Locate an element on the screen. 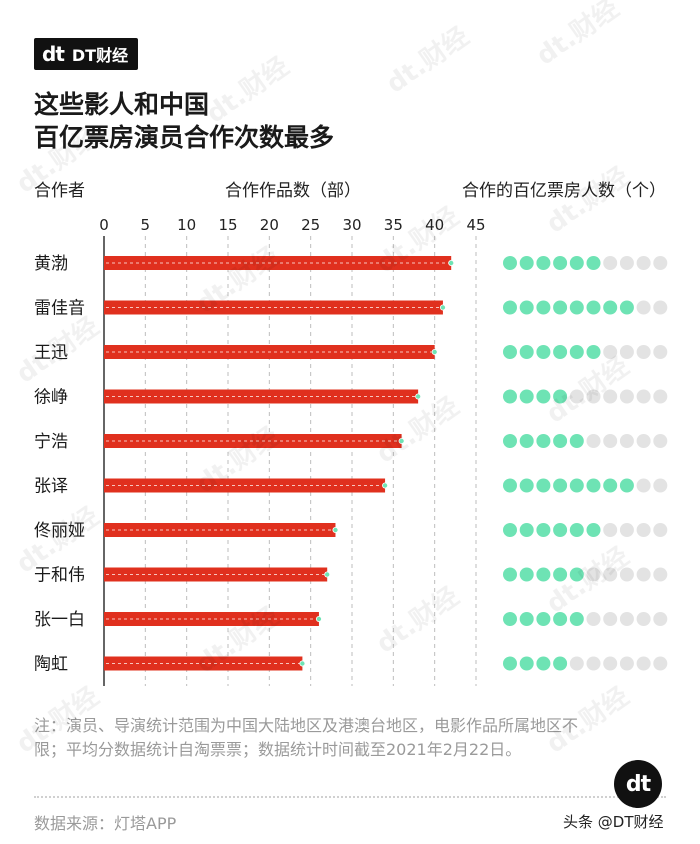 This screenshot has width=700, height=844. category-label: 宁浩 is located at coordinates (51, 442).